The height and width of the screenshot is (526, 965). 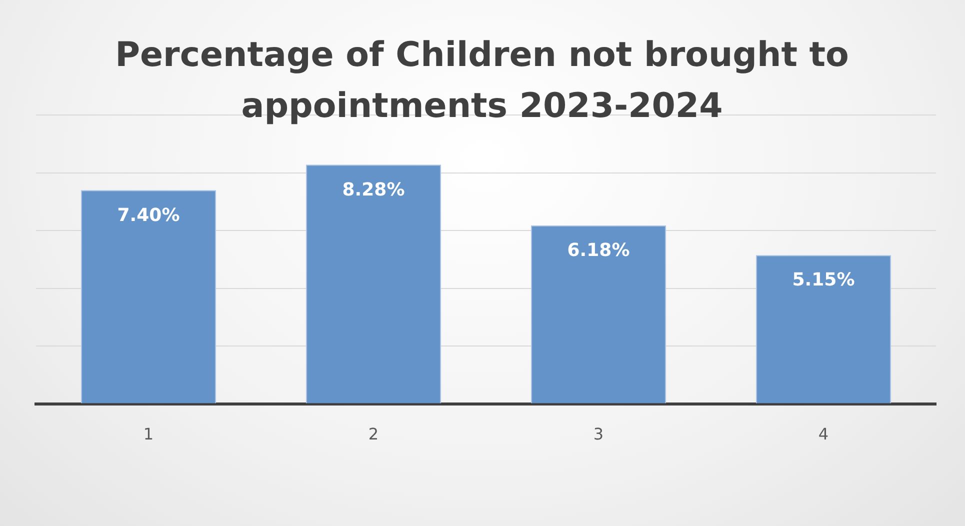 What do you see at coordinates (482, 81) in the screenshot?
I see `chart-title: Percentage of Children not brought to appointments 2023-2024` at bounding box center [482, 81].